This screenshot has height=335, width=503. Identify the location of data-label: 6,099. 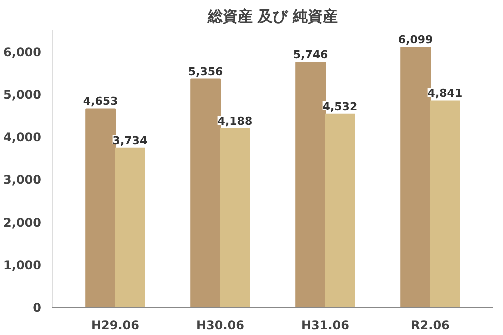
(416, 40).